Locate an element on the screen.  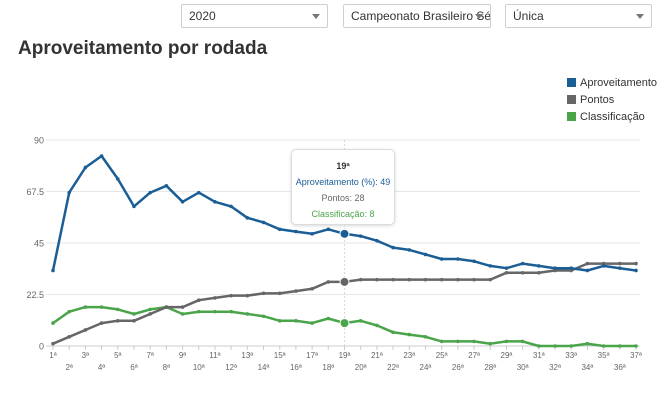
y-tick-label: 22.5 is located at coordinates (35, 295).